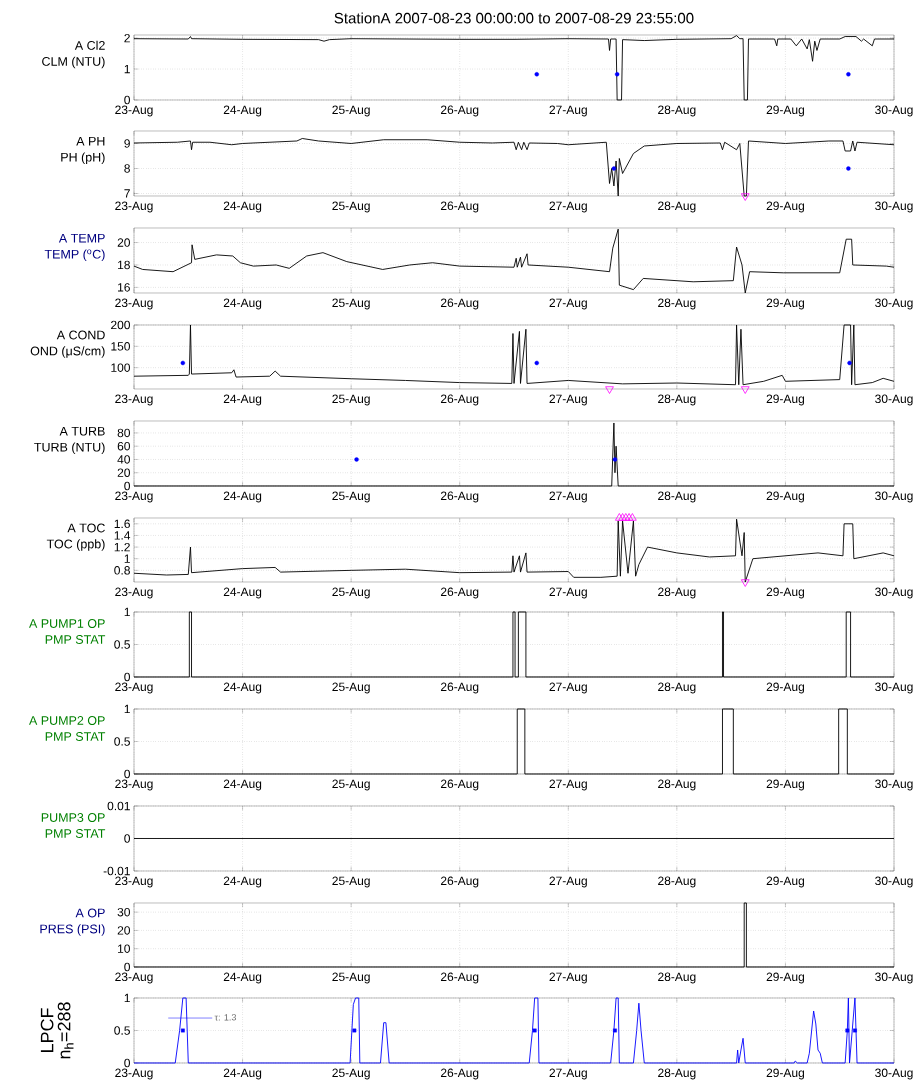 The width and height of the screenshot is (919, 1083). Describe the element at coordinates (57, 1030) in the screenshot. I see `y-axis-title: LPCF n$_{h}$=288` at that location.